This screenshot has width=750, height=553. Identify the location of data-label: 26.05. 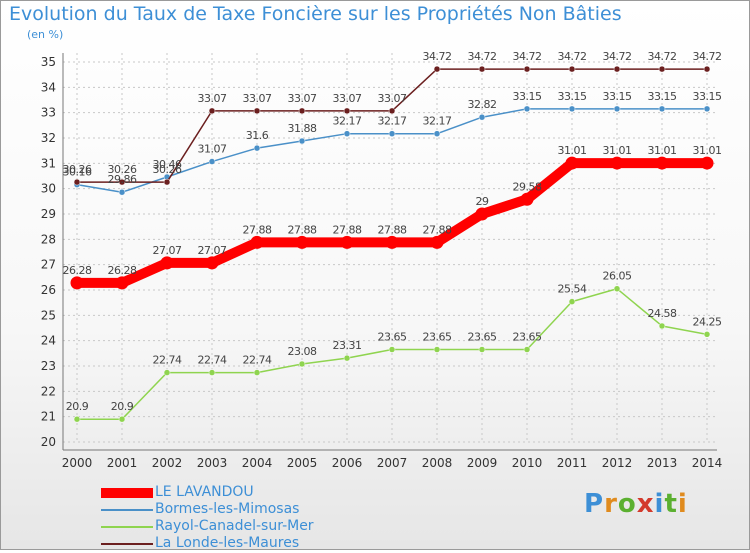
(617, 276).